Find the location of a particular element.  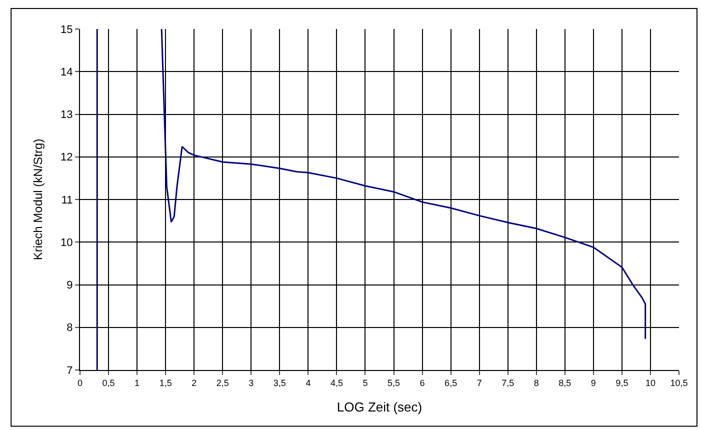

y-tick-label: 8 is located at coordinates (69, 328).